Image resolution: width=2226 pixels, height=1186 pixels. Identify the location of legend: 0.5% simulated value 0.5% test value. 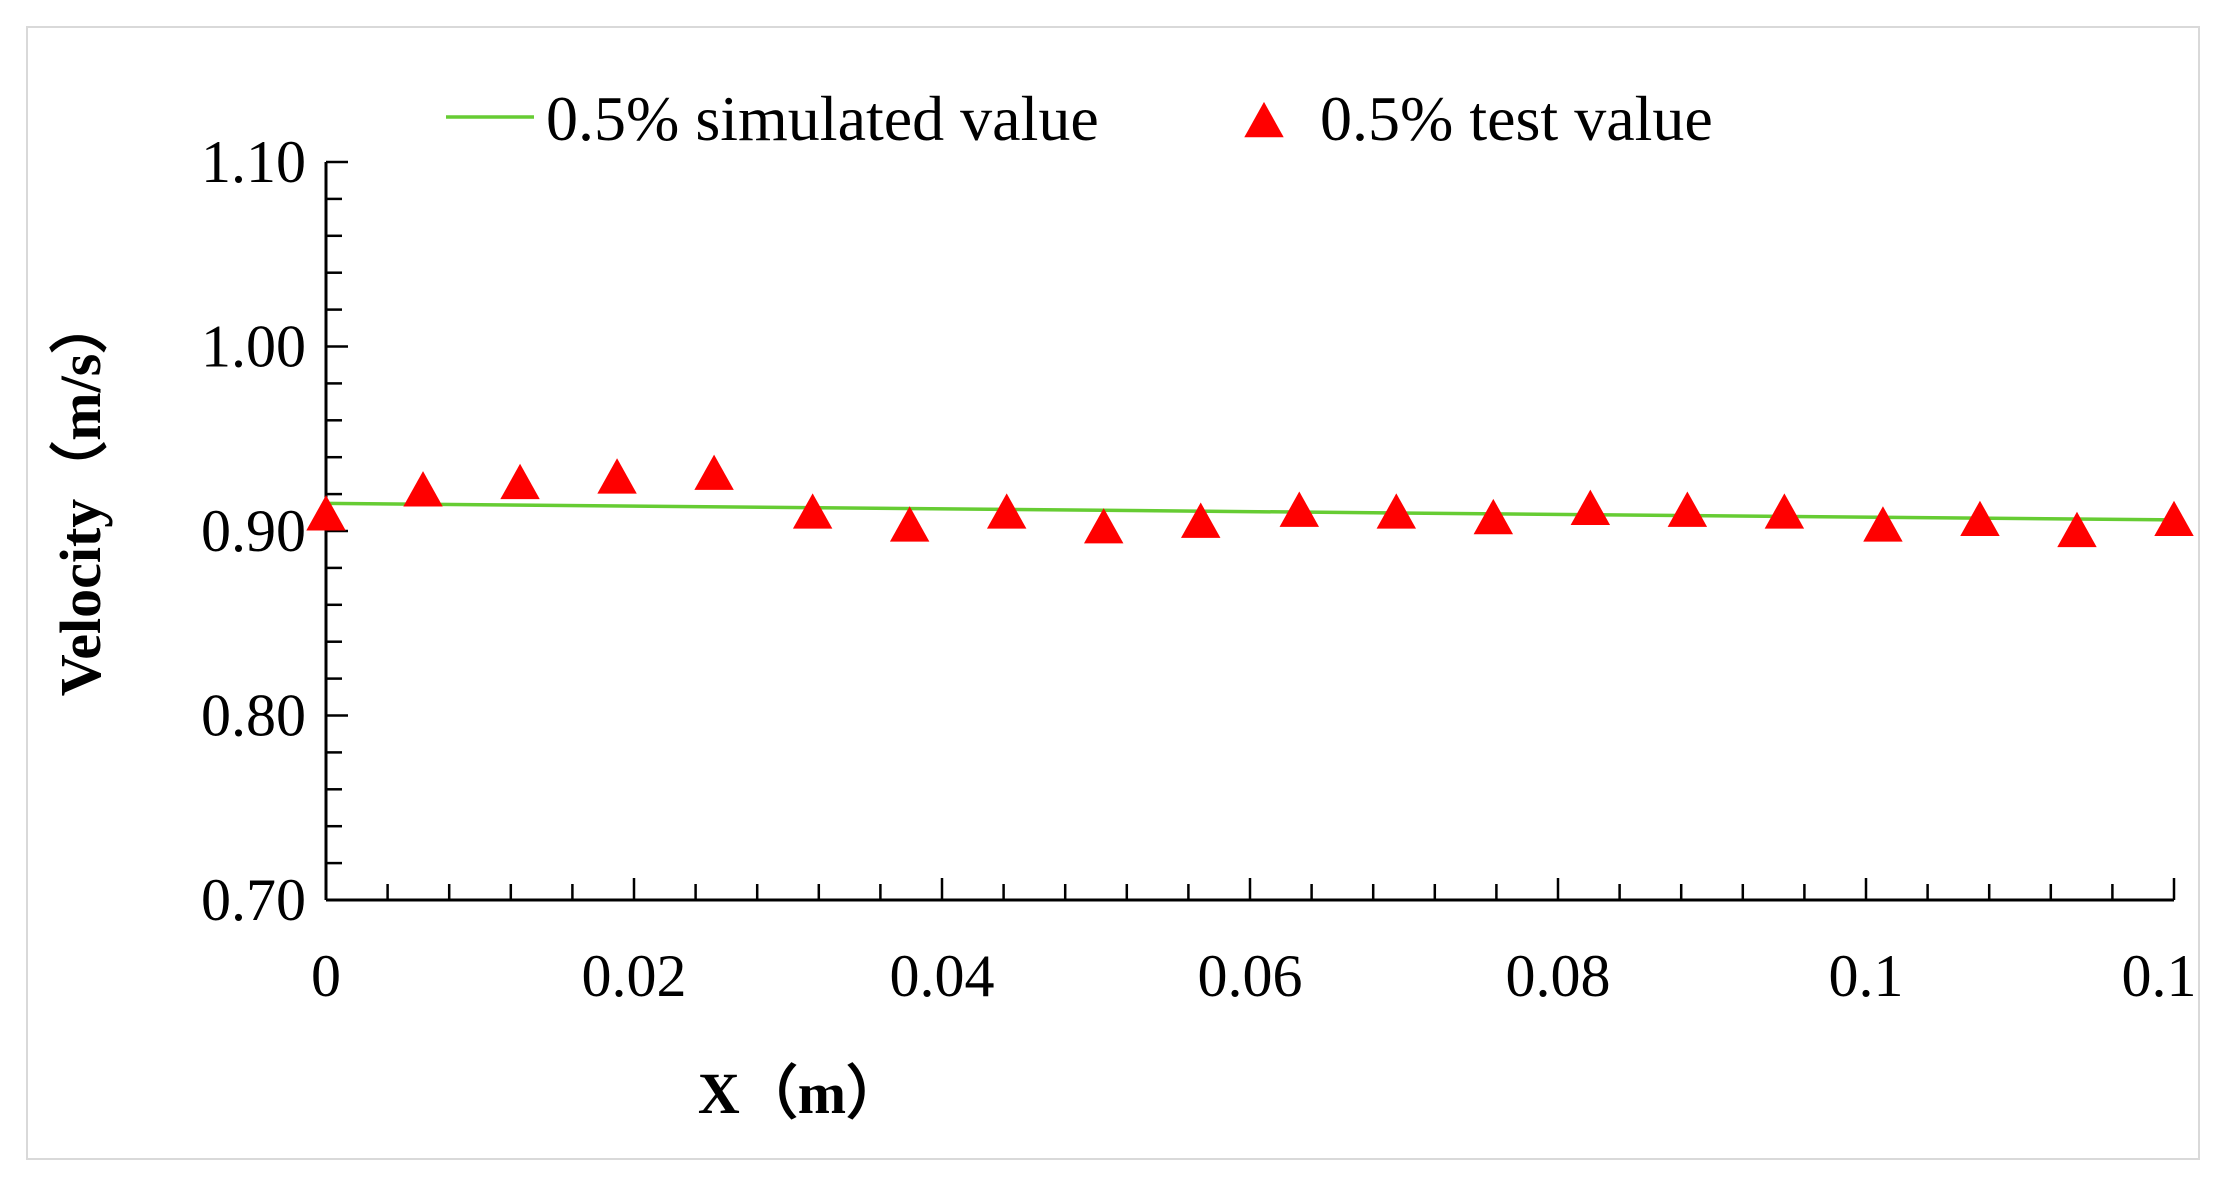
(1079, 118).